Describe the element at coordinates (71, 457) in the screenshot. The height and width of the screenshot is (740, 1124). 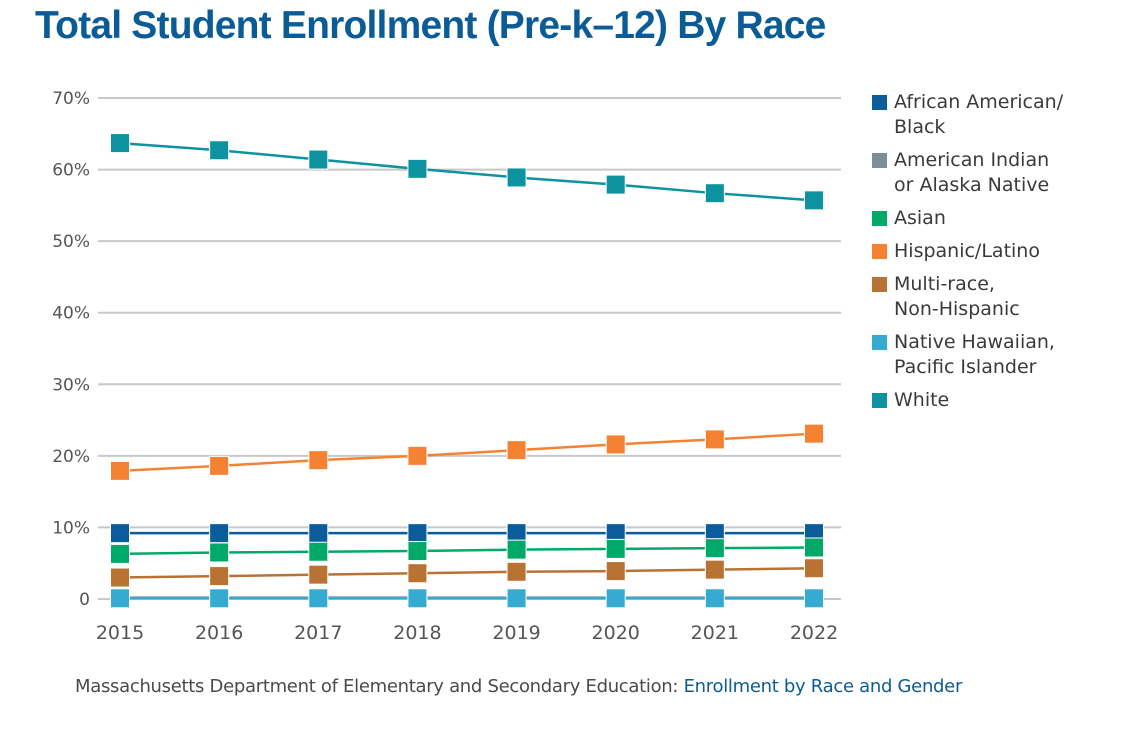
I see `y-tick-label: 20%` at that location.